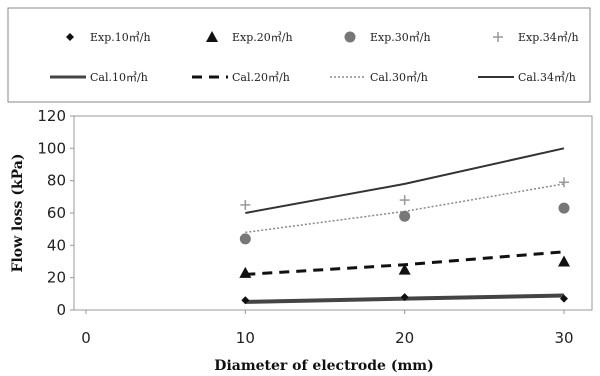  What do you see at coordinates (405, 180) in the screenshot?
I see `series-line` at bounding box center [405, 180].